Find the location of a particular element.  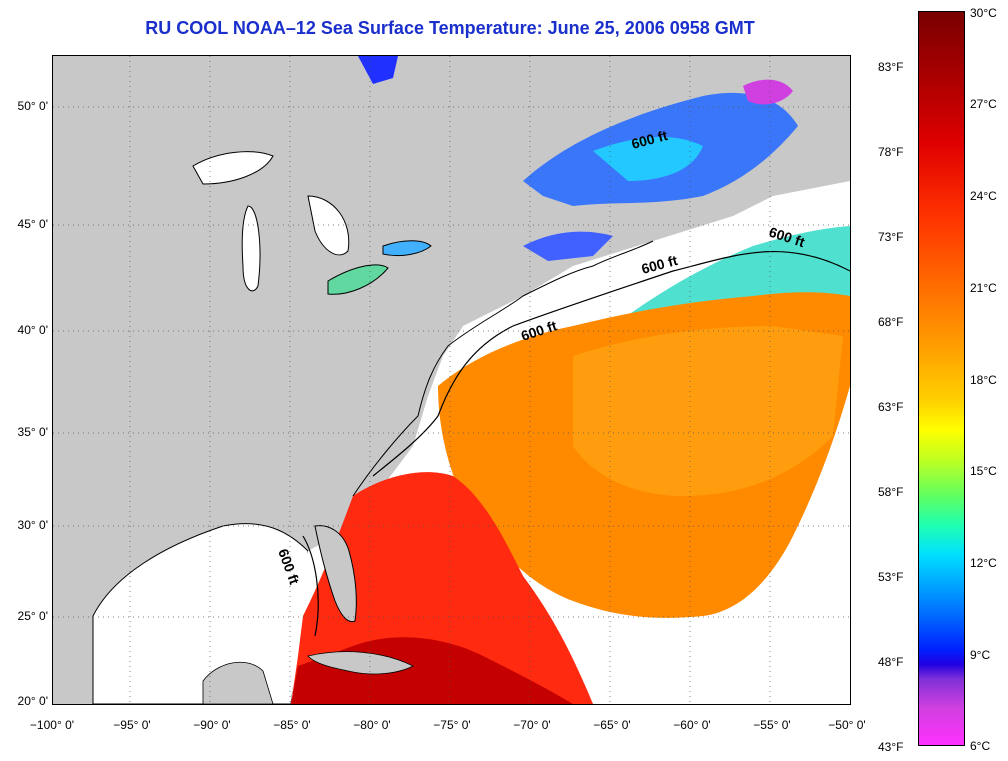

lon-label-95: −95° 0' is located at coordinates (132, 725).